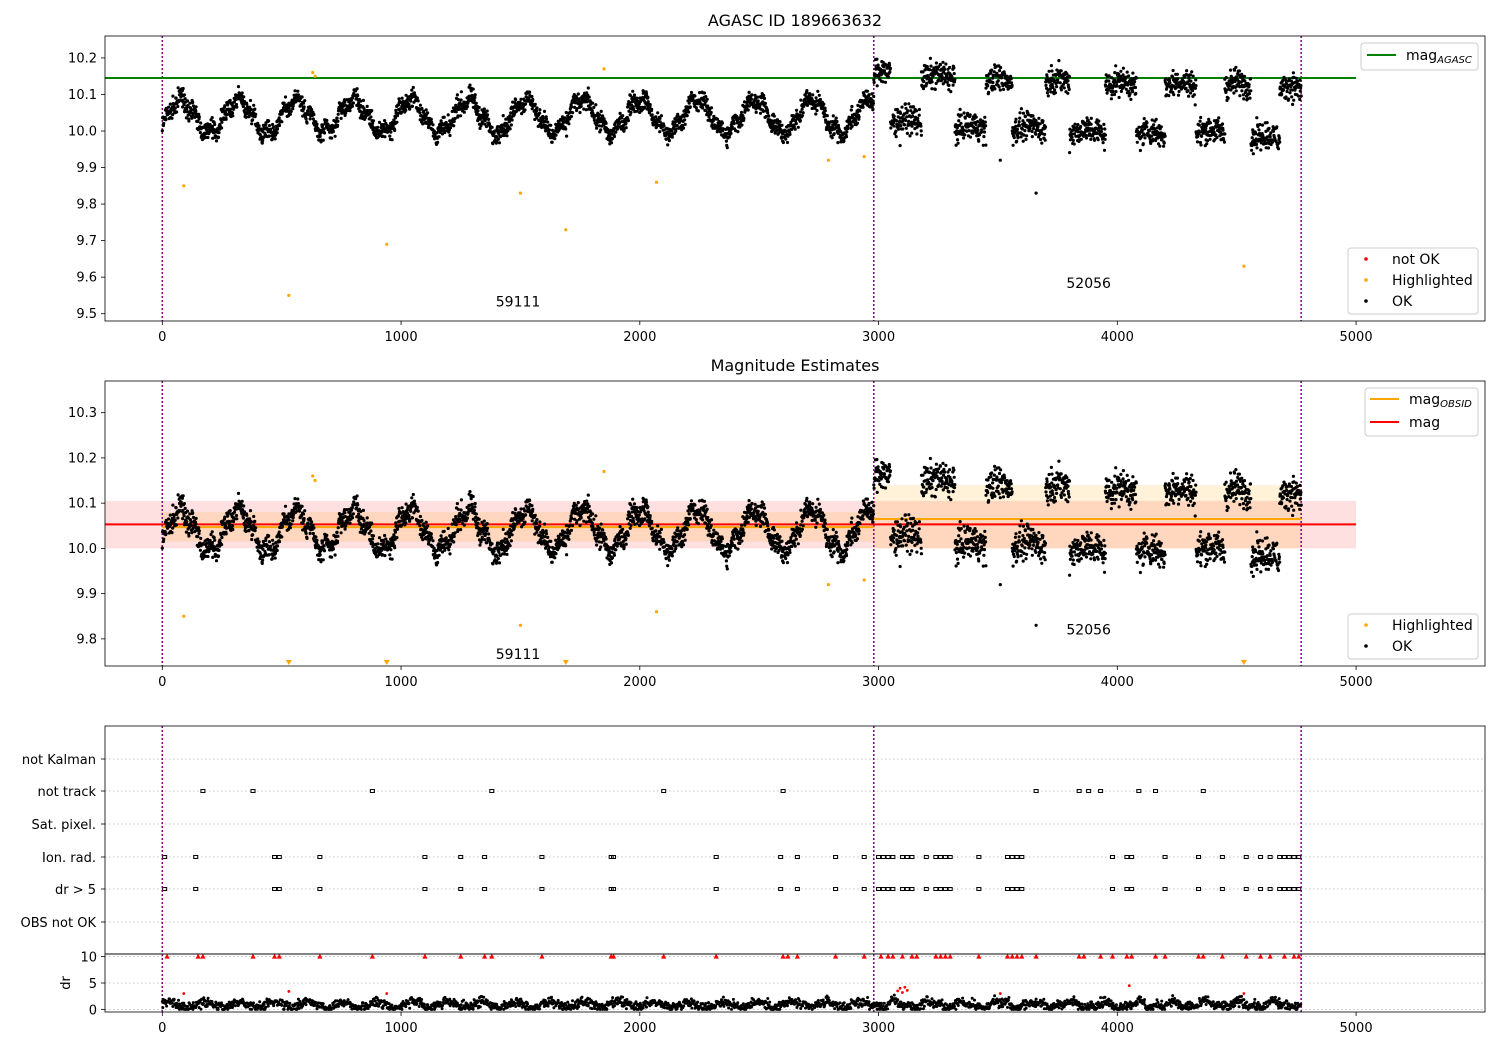 Image resolution: width=1500 pixels, height=1050 pixels. Describe the element at coordinates (1419, 56) in the screenshot. I see `legend-upper: magAGASC` at that location.